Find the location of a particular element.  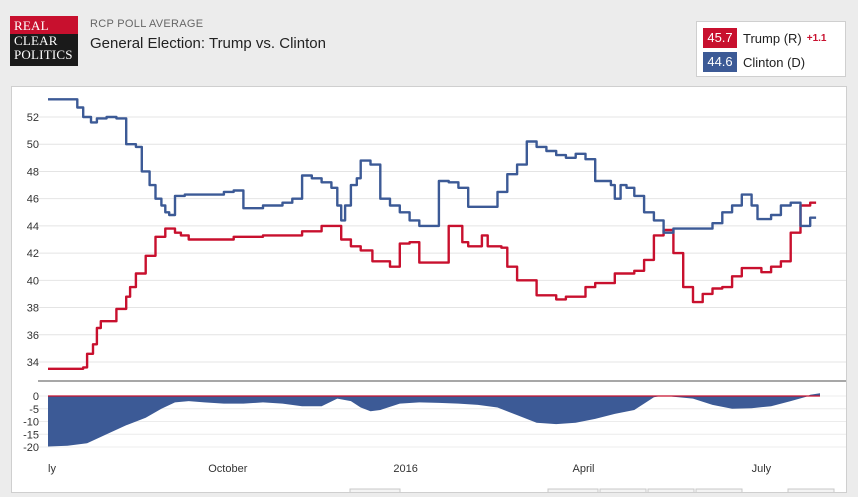

legend-name-trump: Trump (R) is located at coordinates (772, 38).